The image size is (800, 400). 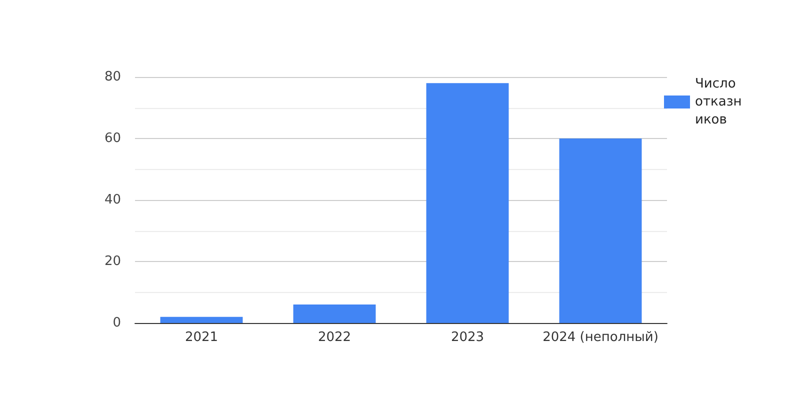 What do you see at coordinates (718, 102) in the screenshot?
I see `legend-label: Число отказников` at bounding box center [718, 102].